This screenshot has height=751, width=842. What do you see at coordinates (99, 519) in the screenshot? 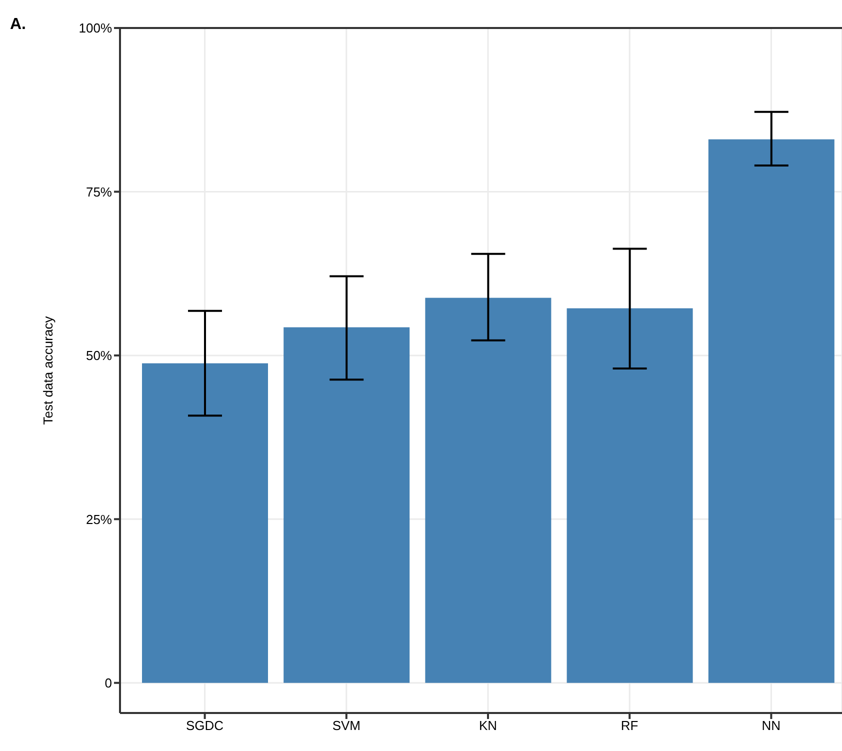
I see `y-tick-label: 25%` at bounding box center [99, 519].